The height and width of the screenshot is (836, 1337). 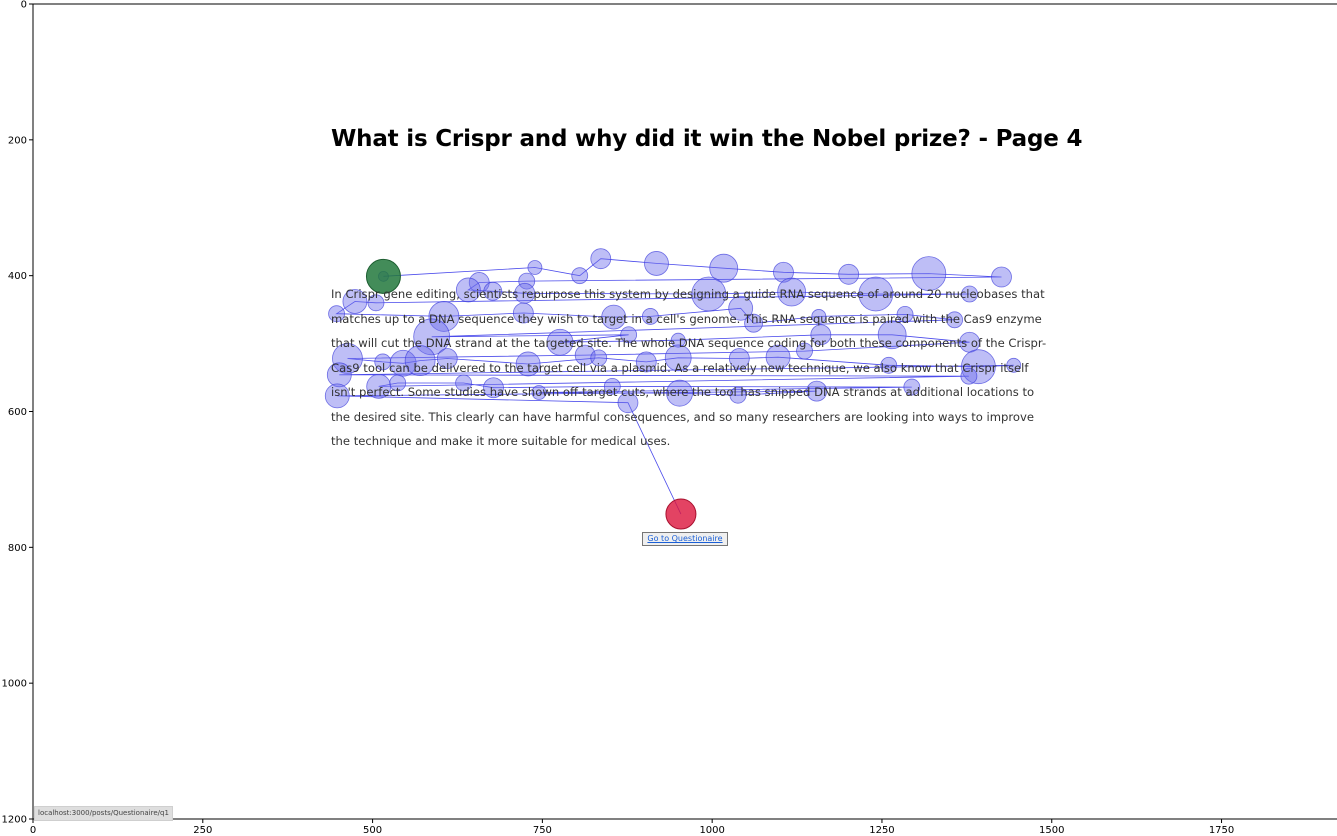 I want to click on start-end-markers, so click(x=531, y=394).